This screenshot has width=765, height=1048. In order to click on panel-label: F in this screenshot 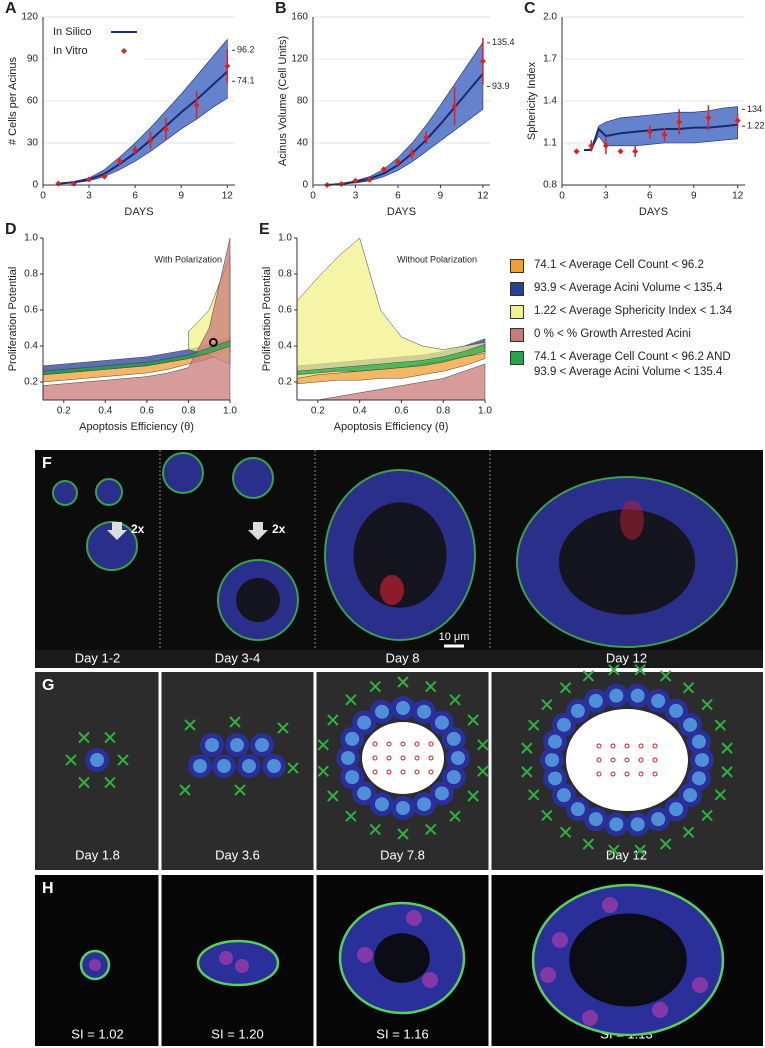, I will do `click(47, 463)`.